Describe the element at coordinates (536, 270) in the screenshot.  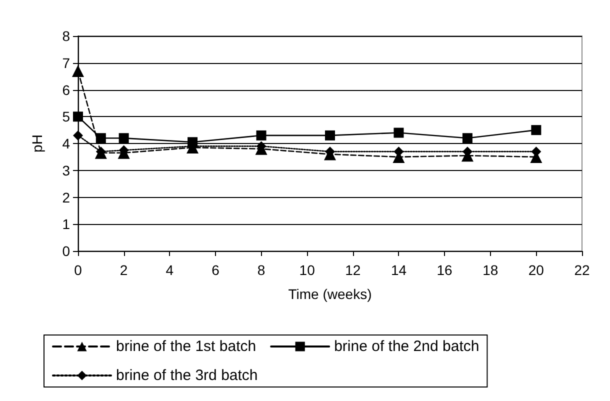
I see `x-tick-label: 20` at that location.